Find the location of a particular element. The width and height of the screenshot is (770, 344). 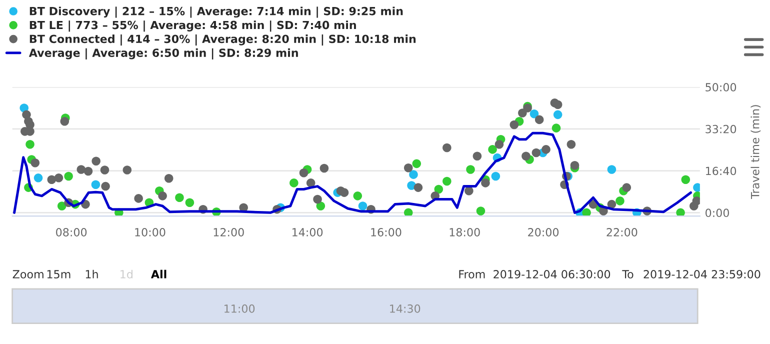

x-tick-label: 08:00 is located at coordinates (71, 232).